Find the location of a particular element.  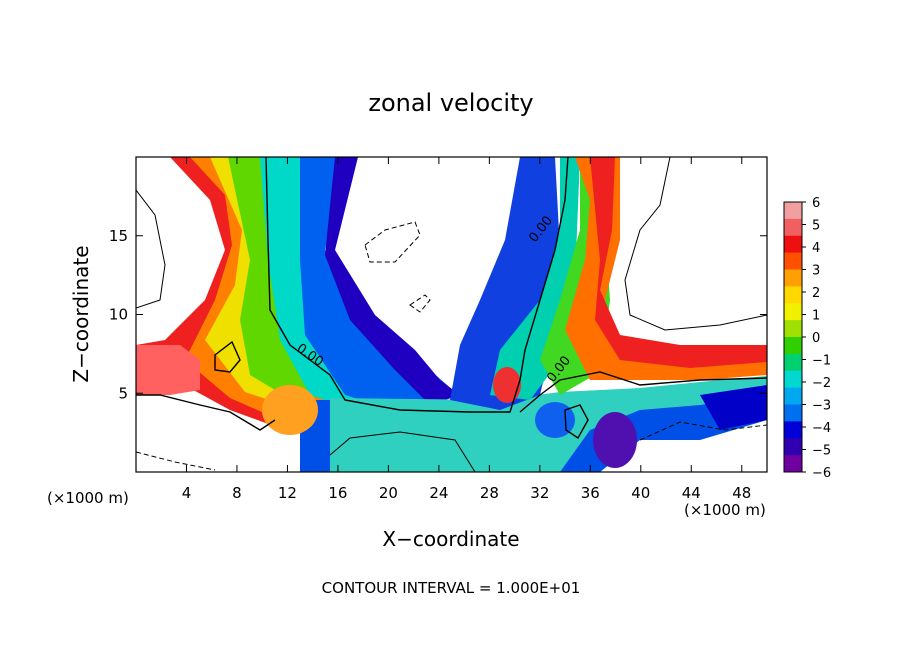

contour-pos-tl is located at coordinates (151, 249).